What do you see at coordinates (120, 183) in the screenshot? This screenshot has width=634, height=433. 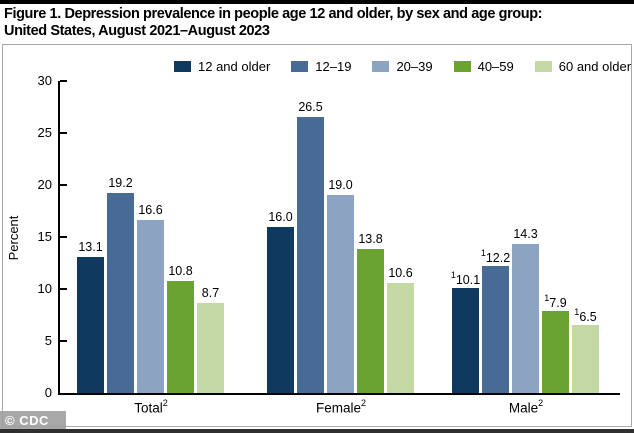 I see `bar-value-label: 19.2` at bounding box center [120, 183].